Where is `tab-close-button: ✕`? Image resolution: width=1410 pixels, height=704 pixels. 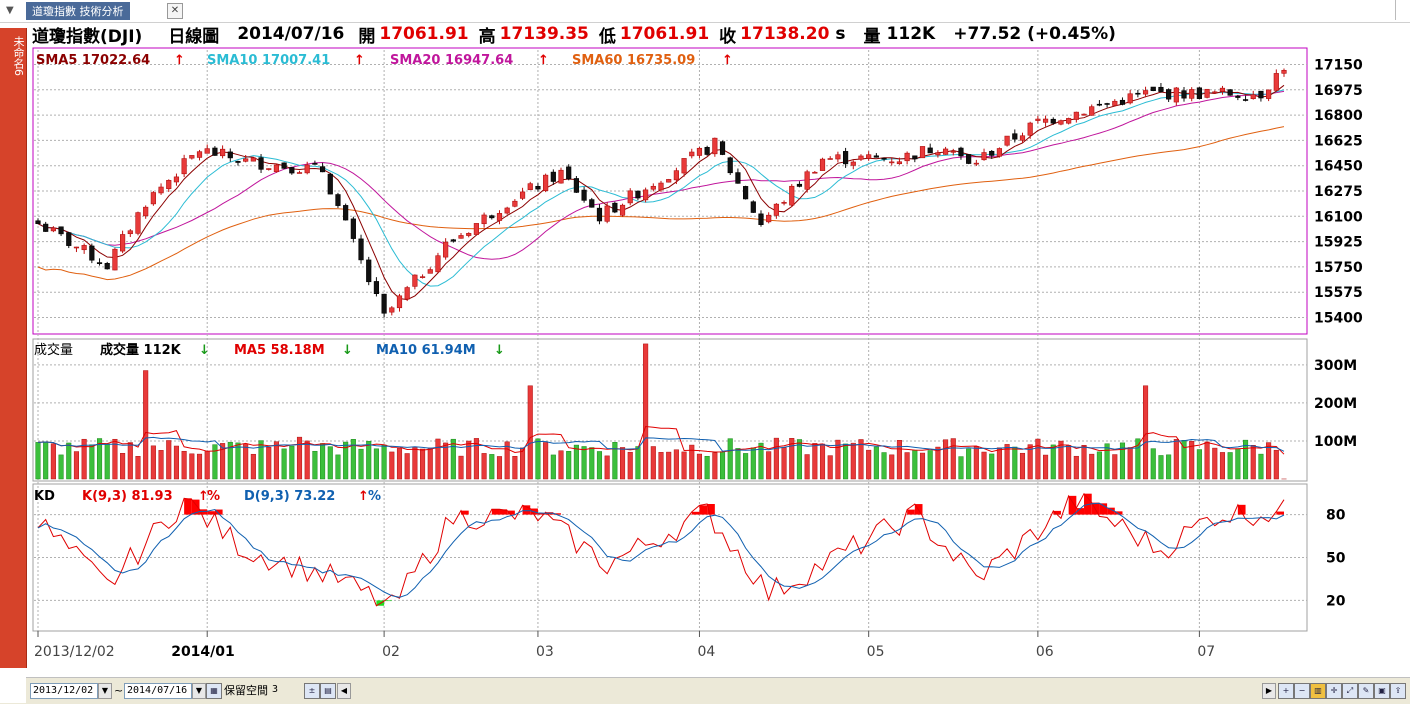 tab-close-button: ✕ is located at coordinates (175, 11).